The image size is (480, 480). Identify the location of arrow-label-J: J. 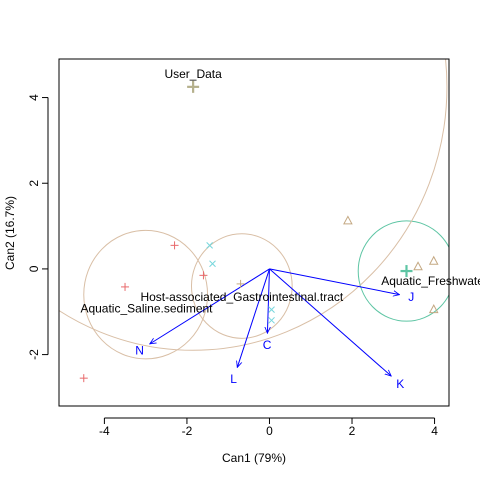
(411, 297).